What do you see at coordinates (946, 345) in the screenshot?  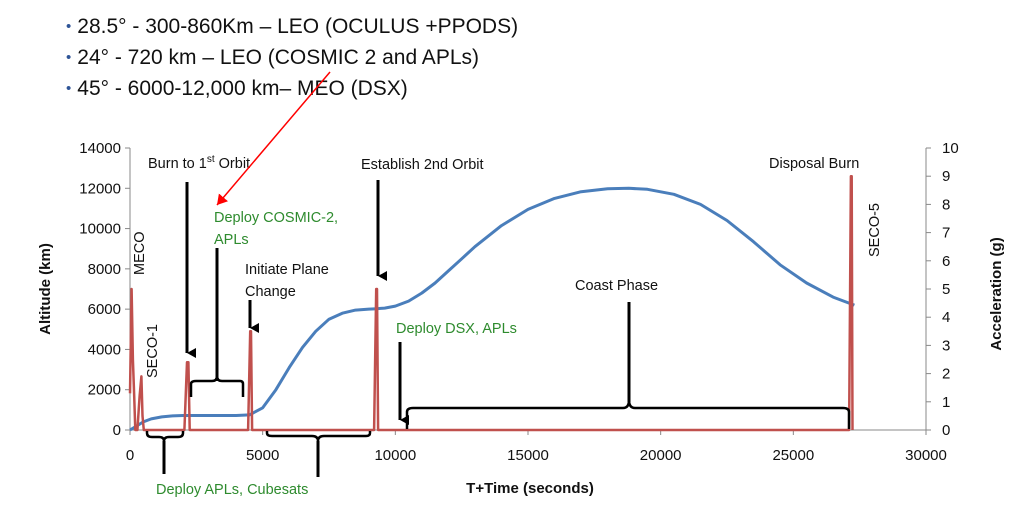 I see `y2-tick-label: 3` at bounding box center [946, 345].